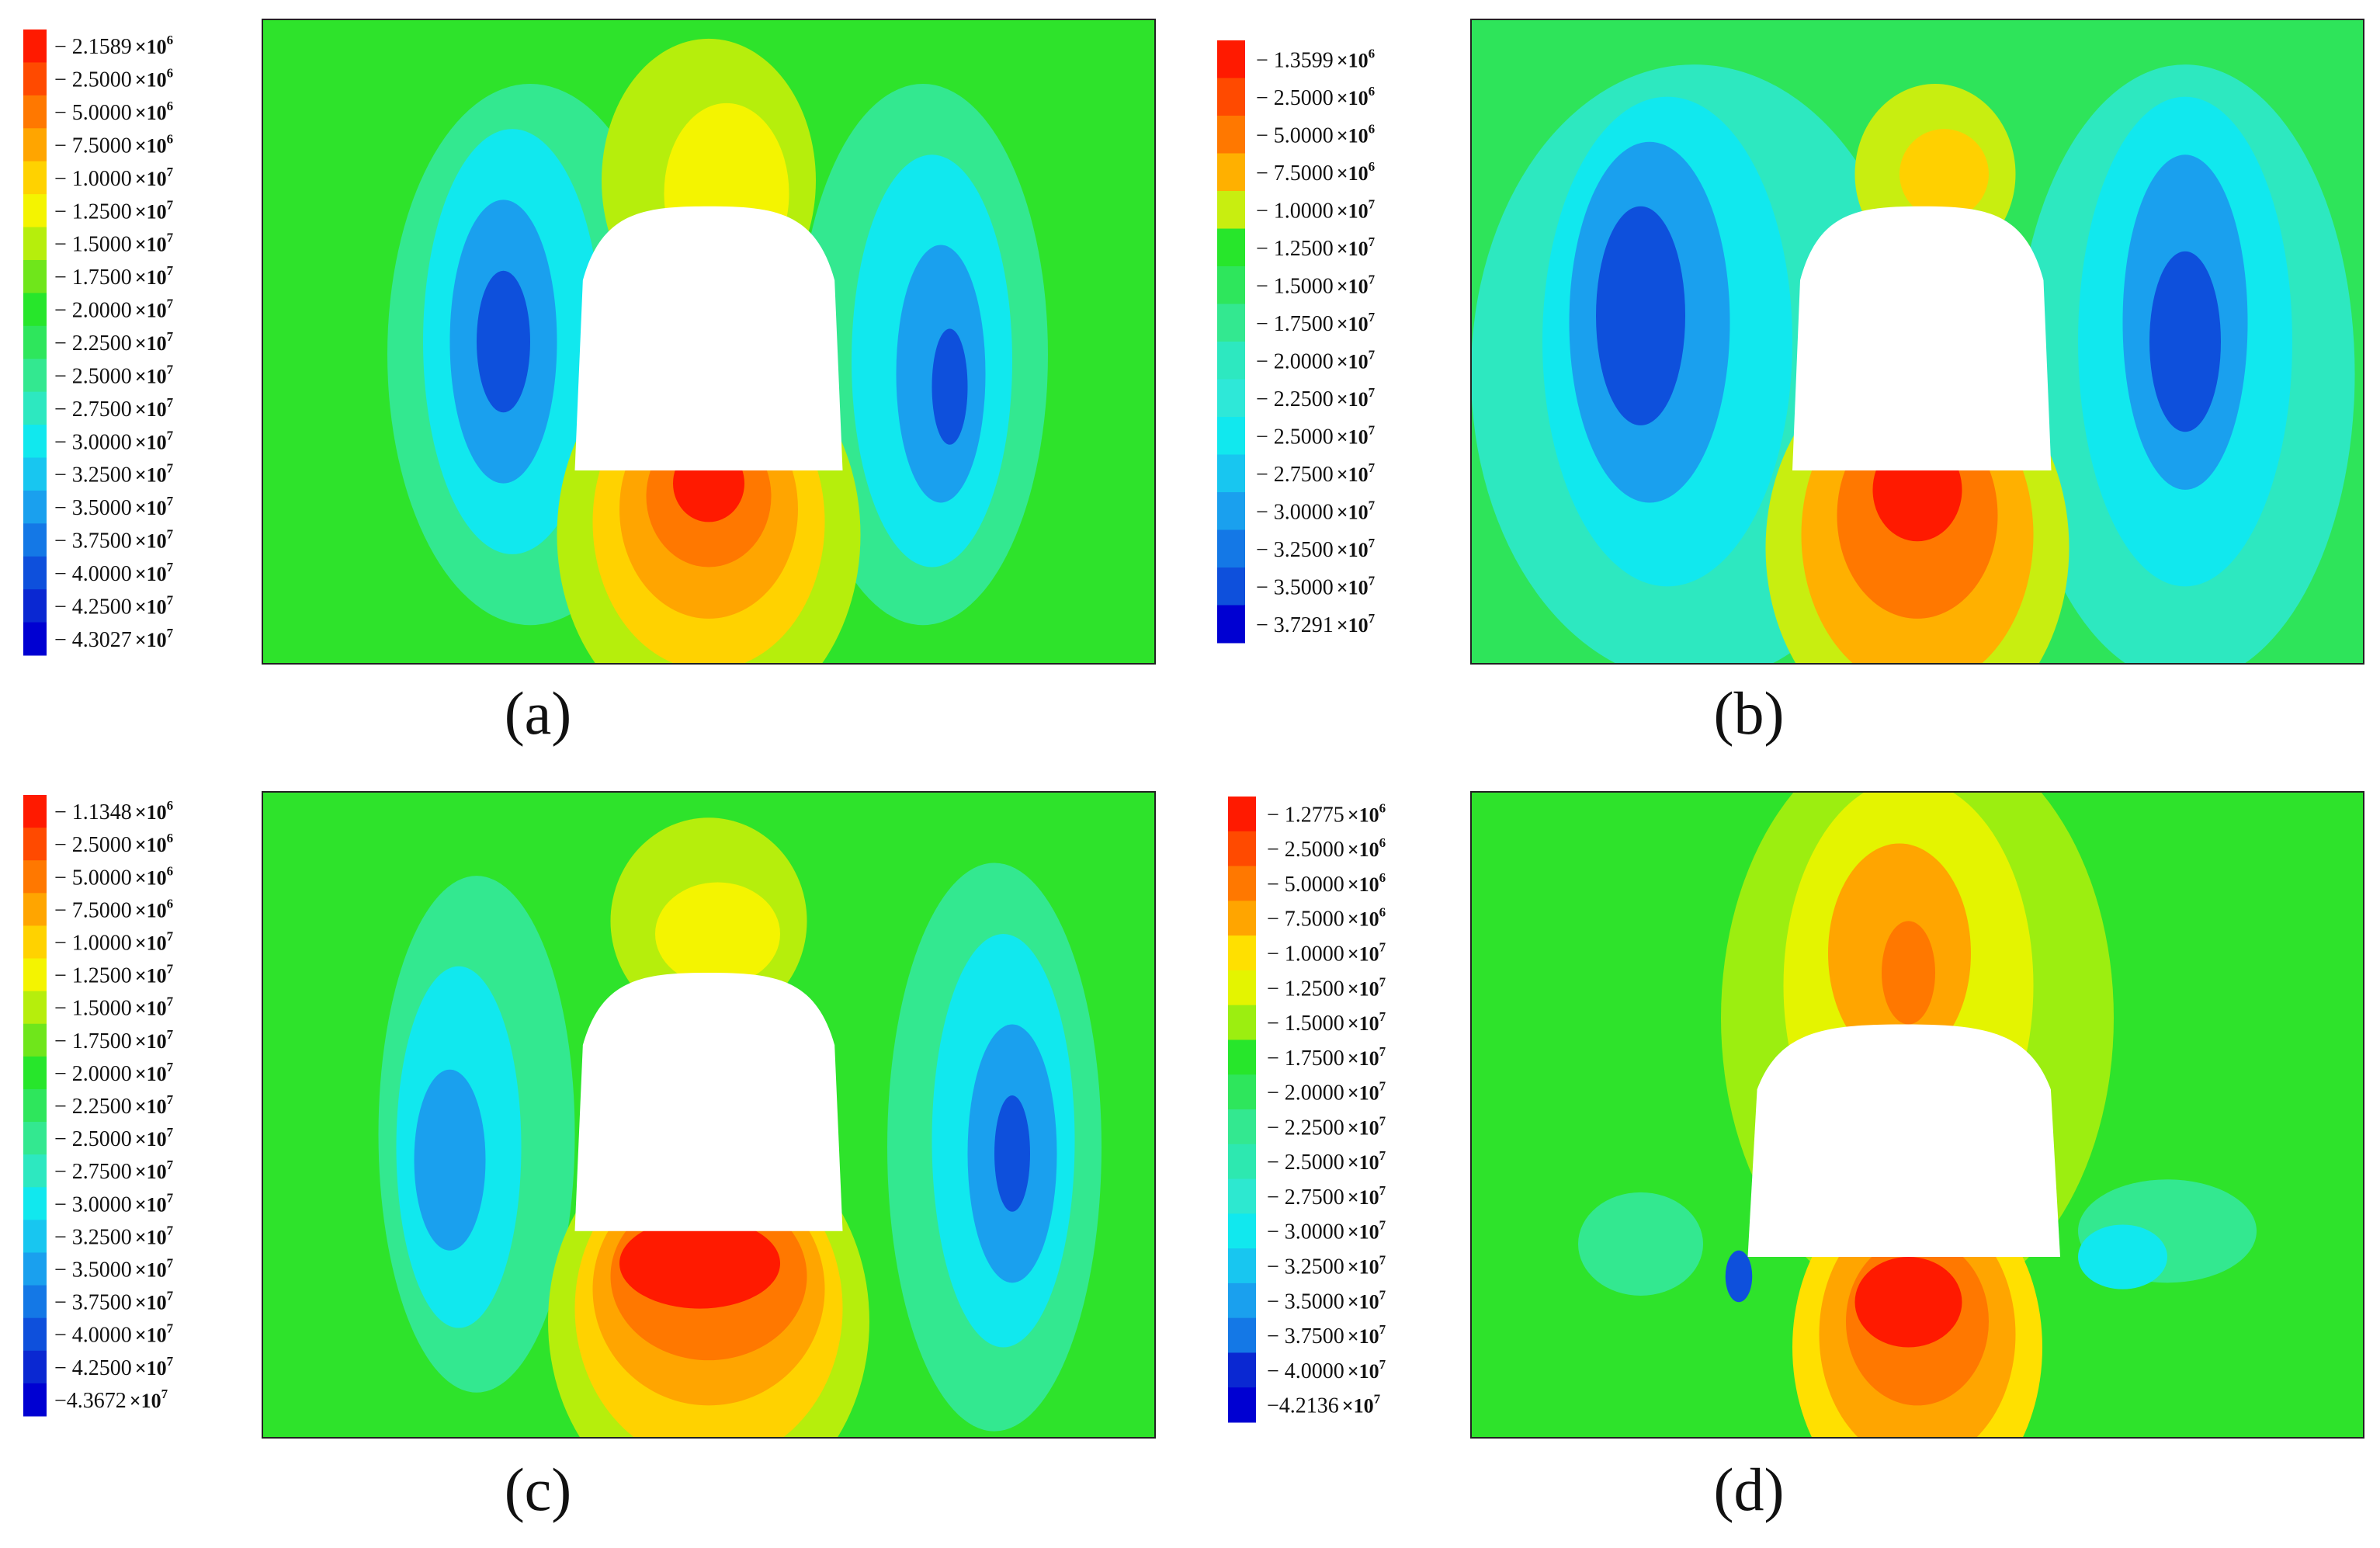  I want to click on legend-label: − 2.2500 ×107, so click(1316, 398).